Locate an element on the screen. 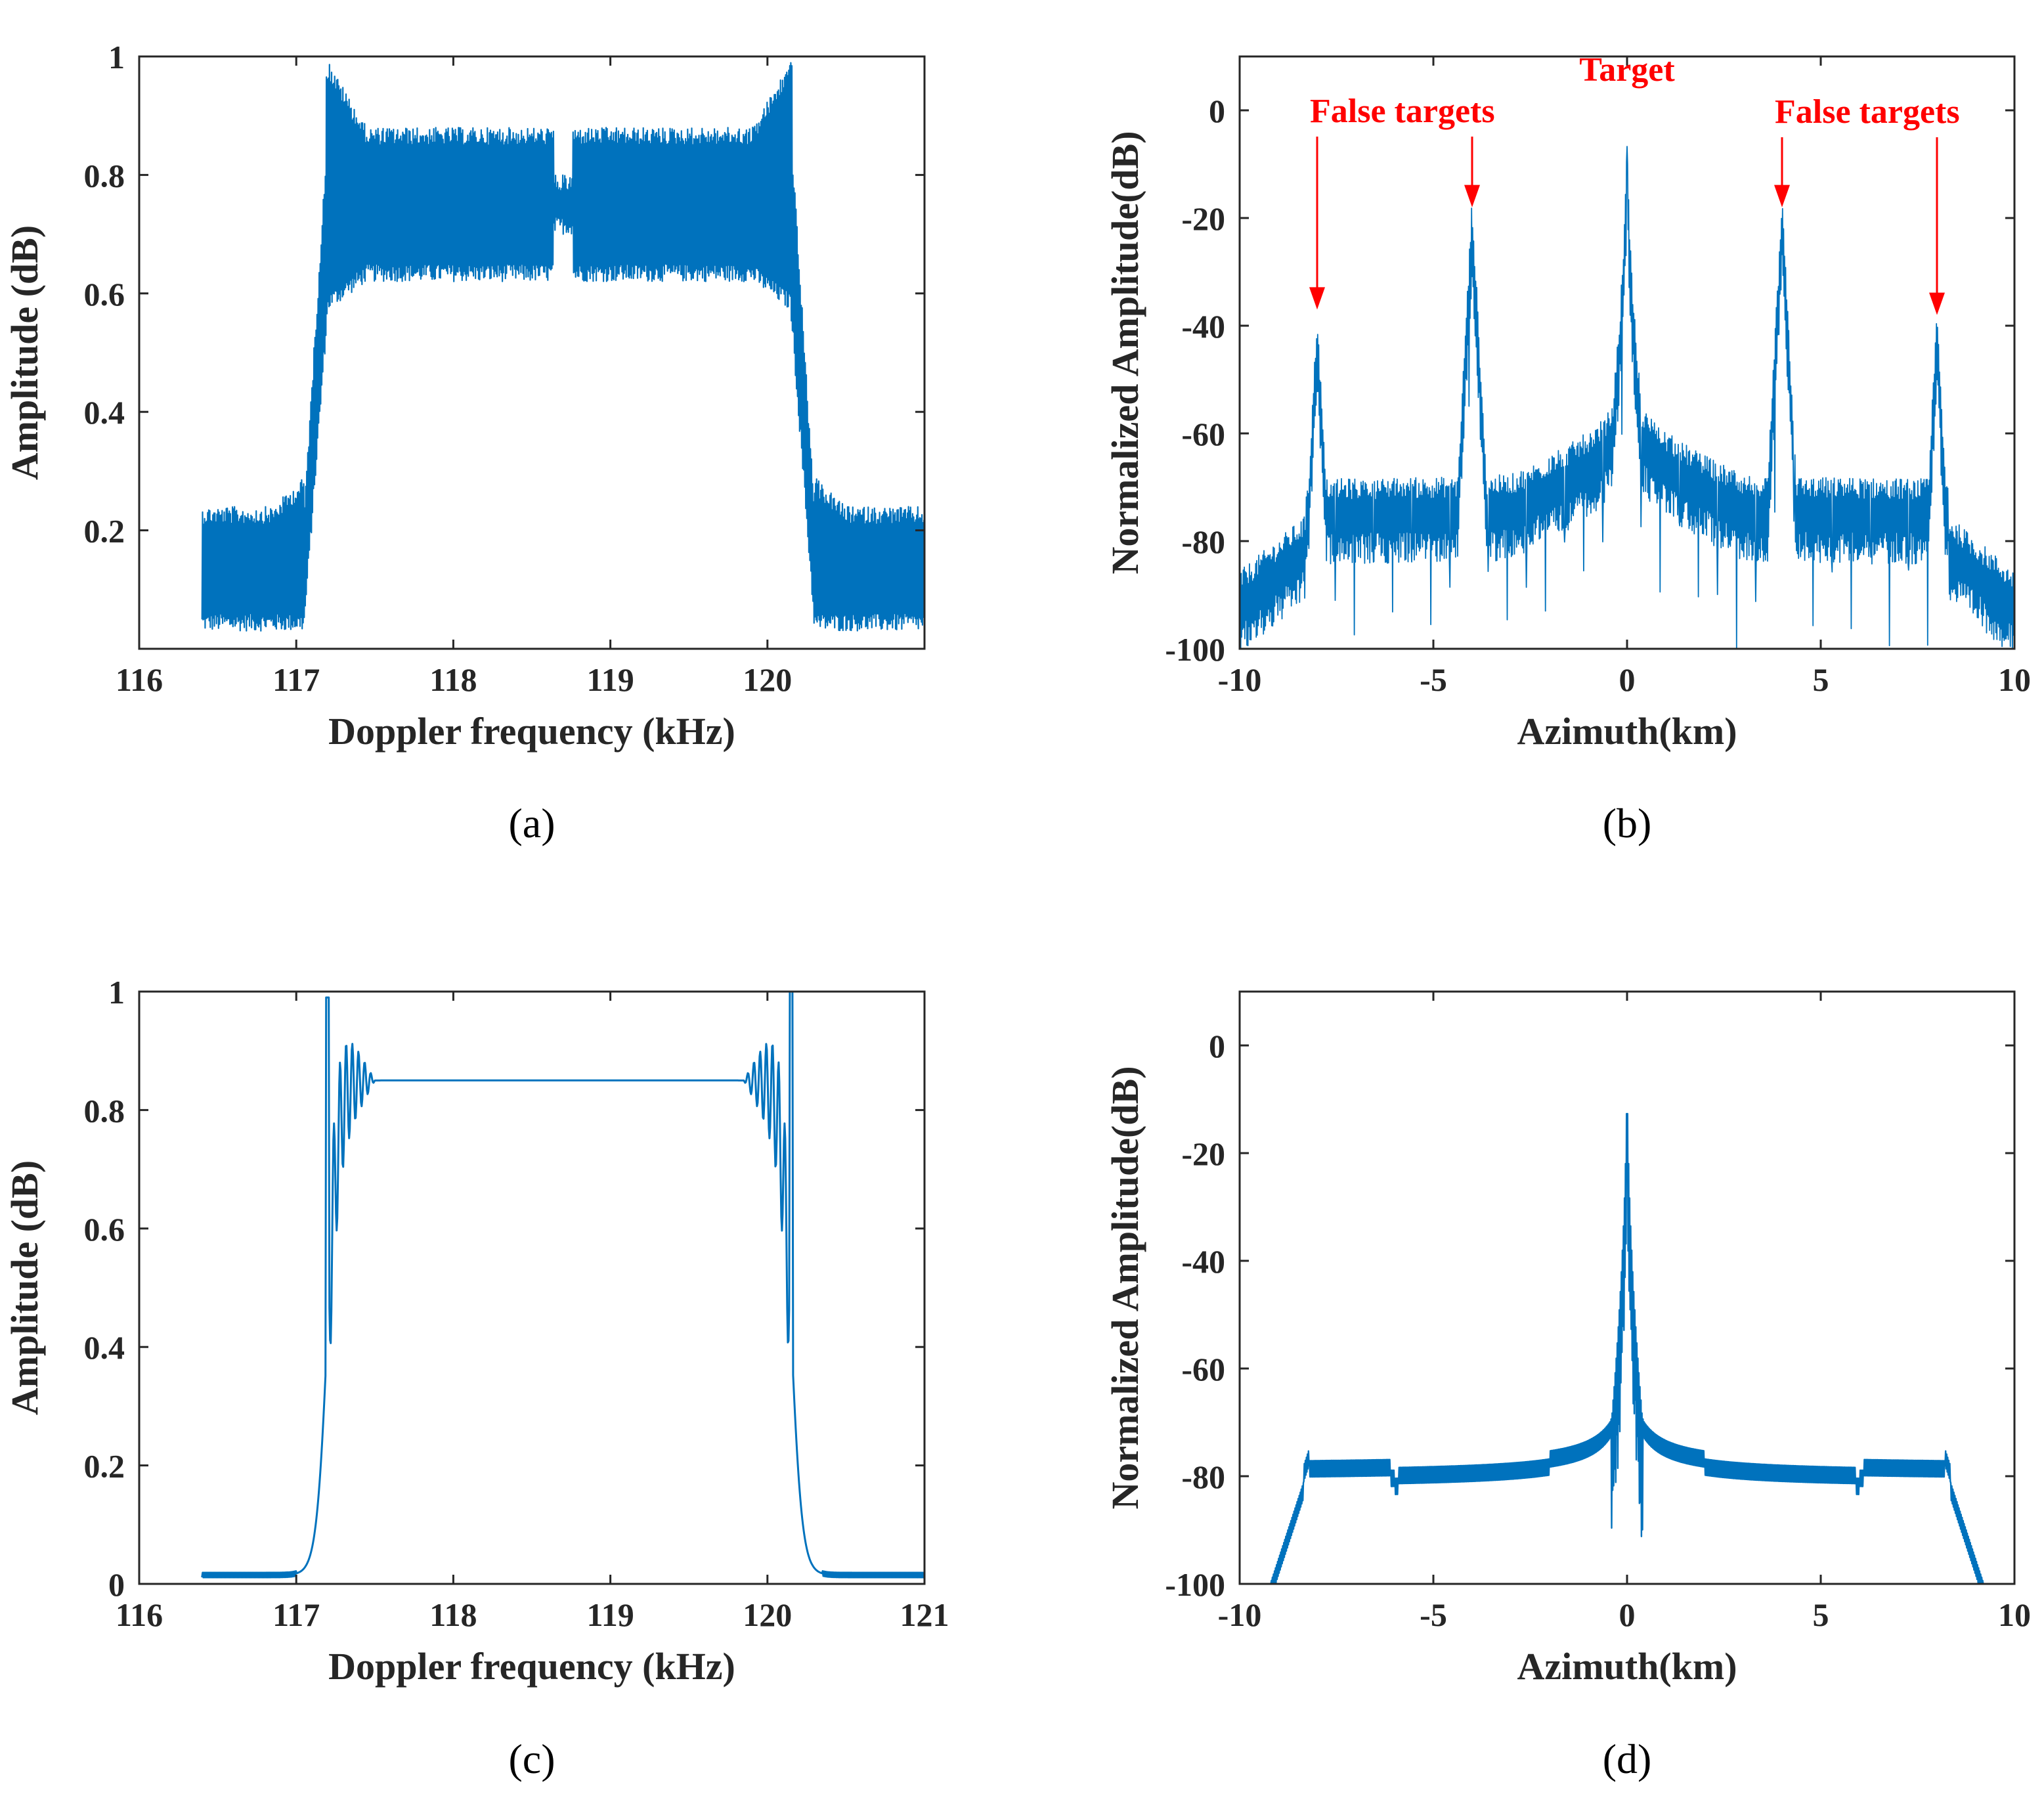  panel-b-xlabel: Azimuth(km) is located at coordinates (1627, 731).